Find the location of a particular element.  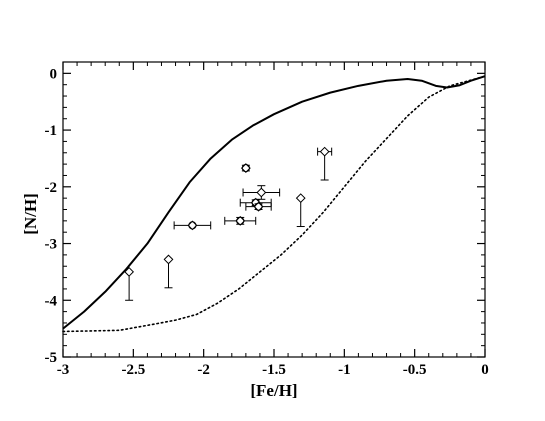

x-tick-label: 0 is located at coordinates (485, 370).